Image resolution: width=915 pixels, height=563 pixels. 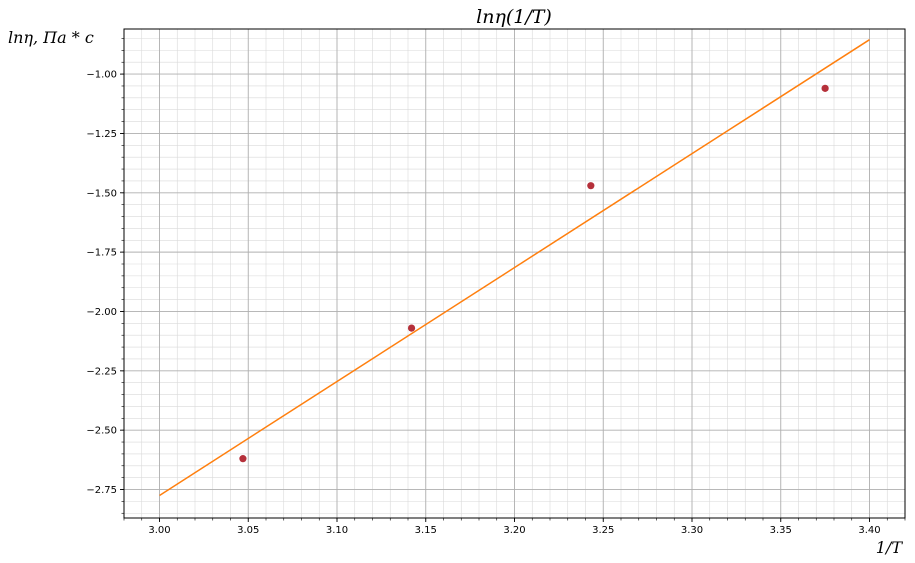 I want to click on x-tick-label: 3.30, so click(x=692, y=530).